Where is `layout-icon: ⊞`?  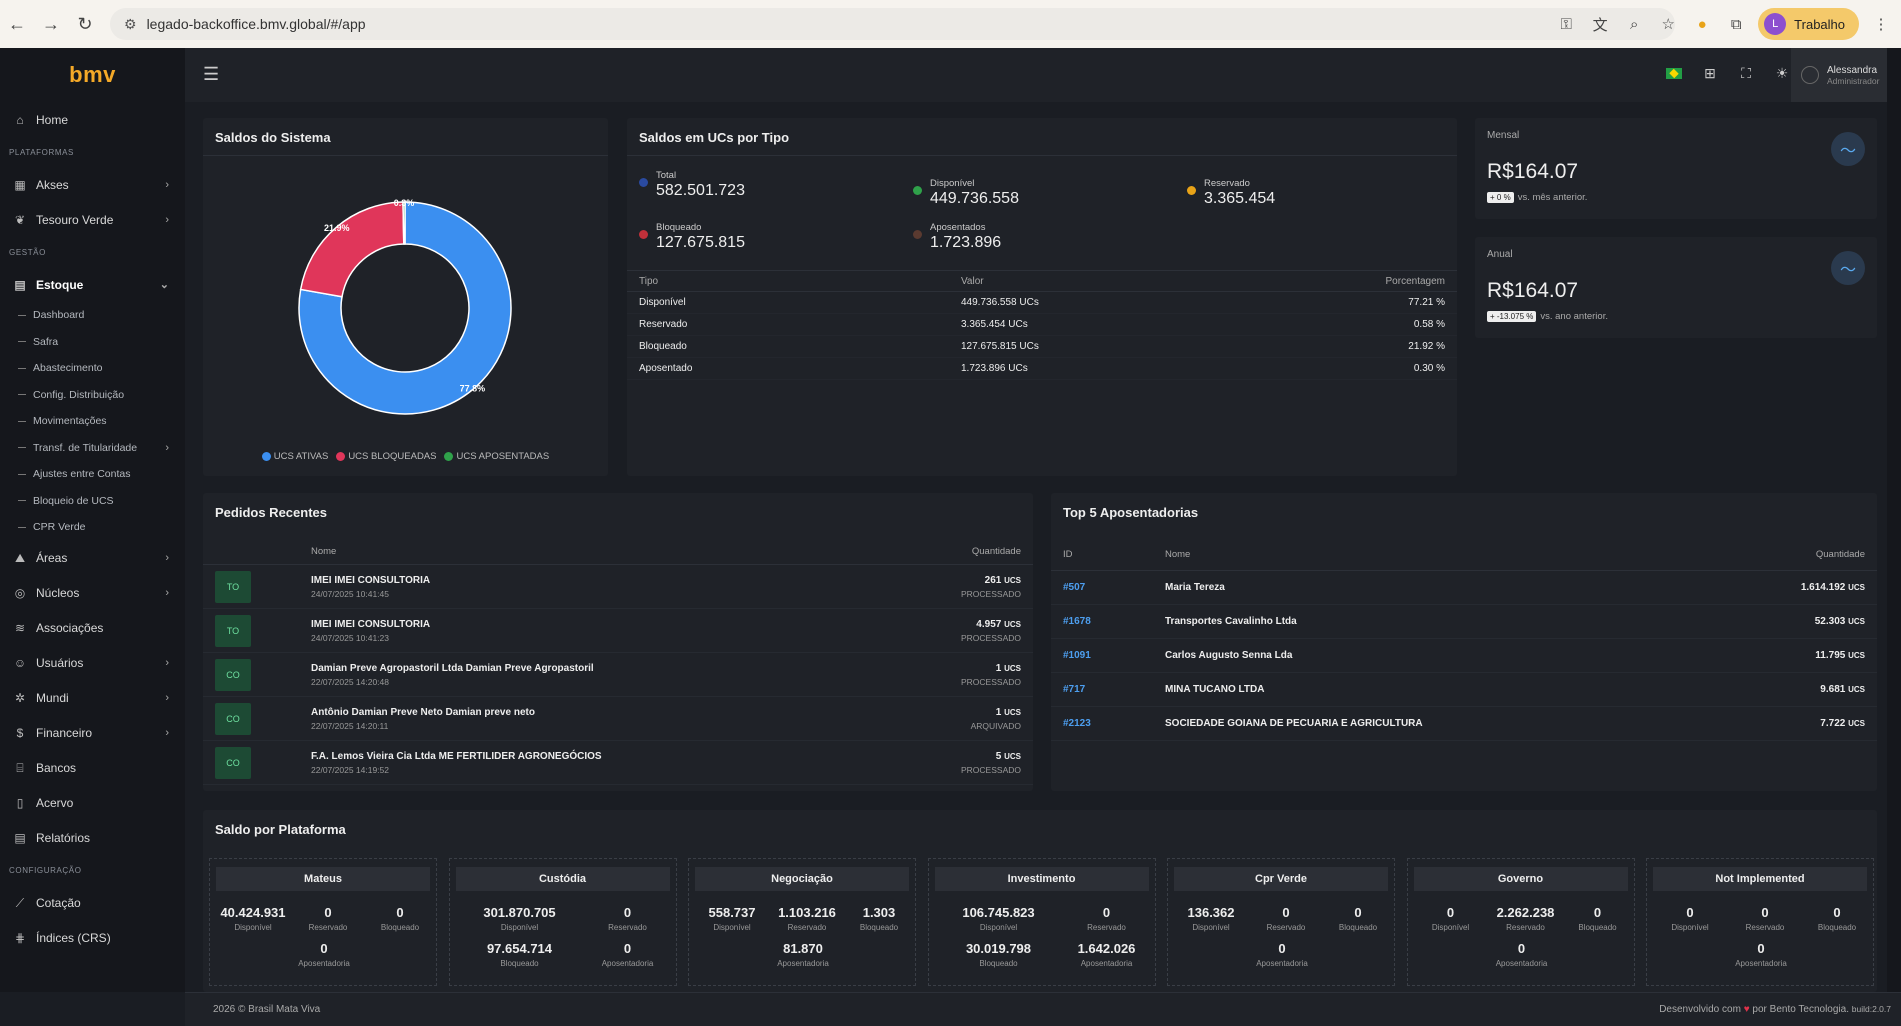 layout-icon: ⊞ is located at coordinates (1710, 72).